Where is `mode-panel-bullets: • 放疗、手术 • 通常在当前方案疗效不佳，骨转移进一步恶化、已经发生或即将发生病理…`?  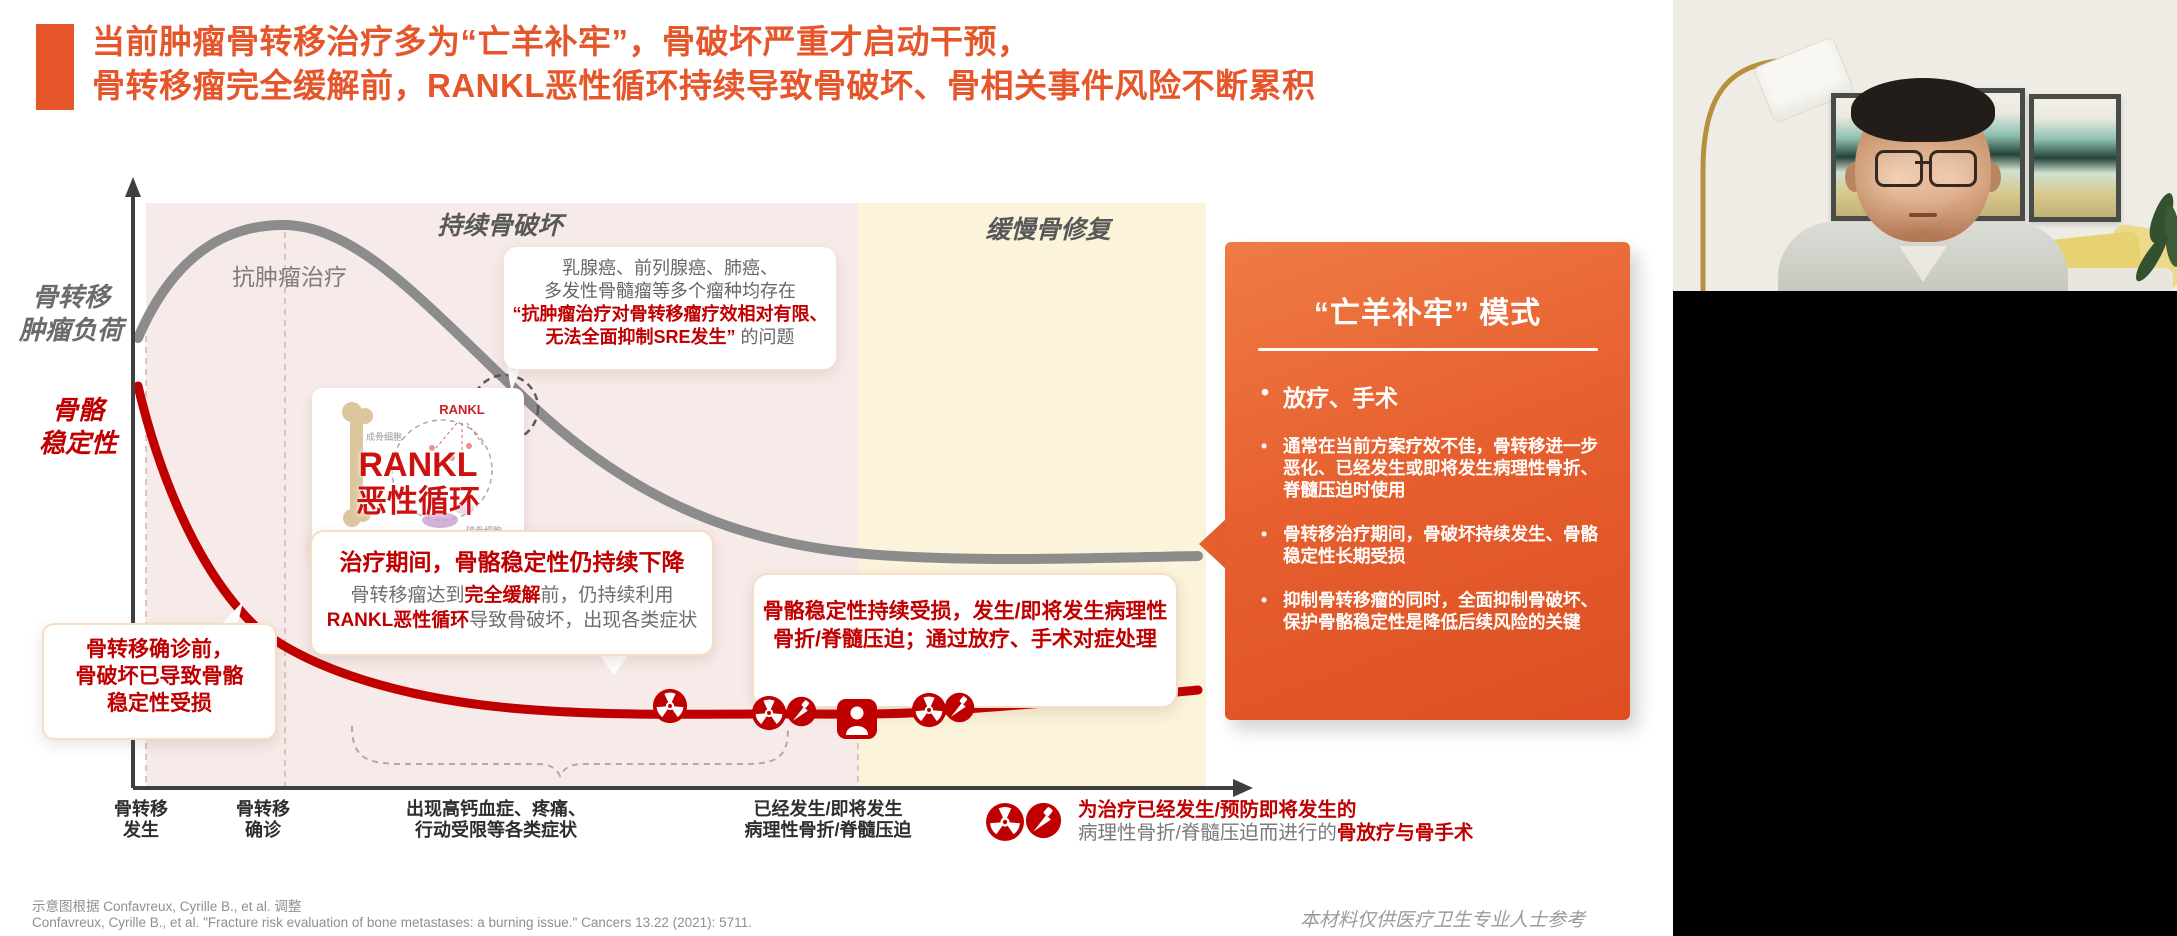 mode-panel-bullets: • 放疗、手术 • 通常在当前方案疗效不佳，骨转移进一步恶化、已经发生或即将发生病理… is located at coordinates (1430, 506).